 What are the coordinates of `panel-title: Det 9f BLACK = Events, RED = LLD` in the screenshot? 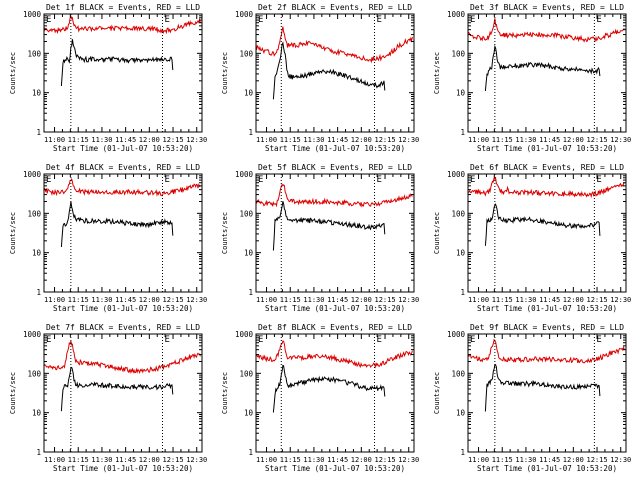 It's located at (547, 327).